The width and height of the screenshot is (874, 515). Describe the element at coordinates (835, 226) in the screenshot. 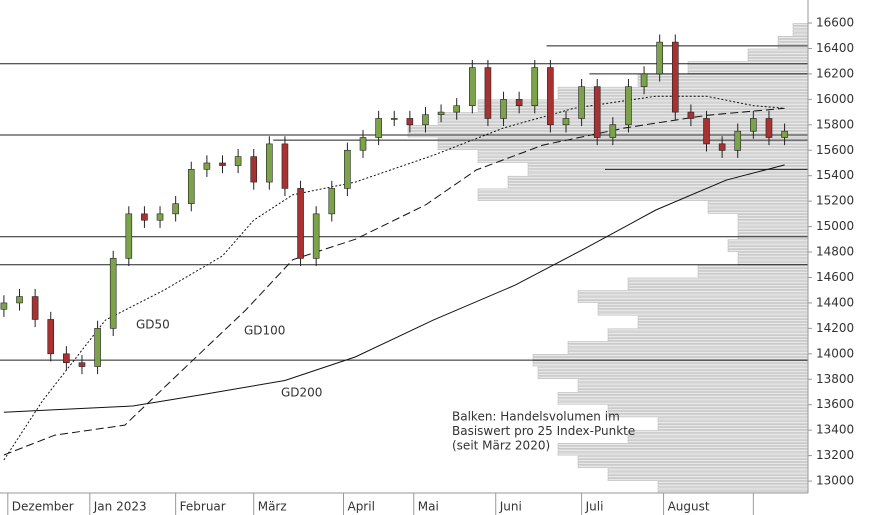

I see `y-tick-label: 15000` at that location.